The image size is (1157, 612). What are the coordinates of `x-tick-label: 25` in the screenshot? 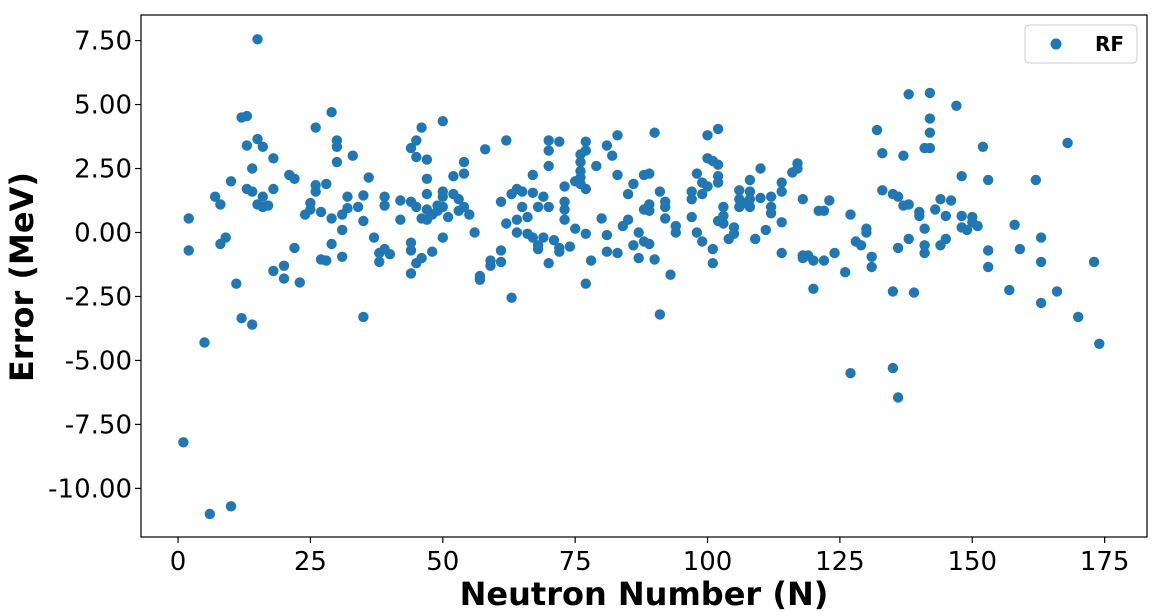 It's located at (310, 562).